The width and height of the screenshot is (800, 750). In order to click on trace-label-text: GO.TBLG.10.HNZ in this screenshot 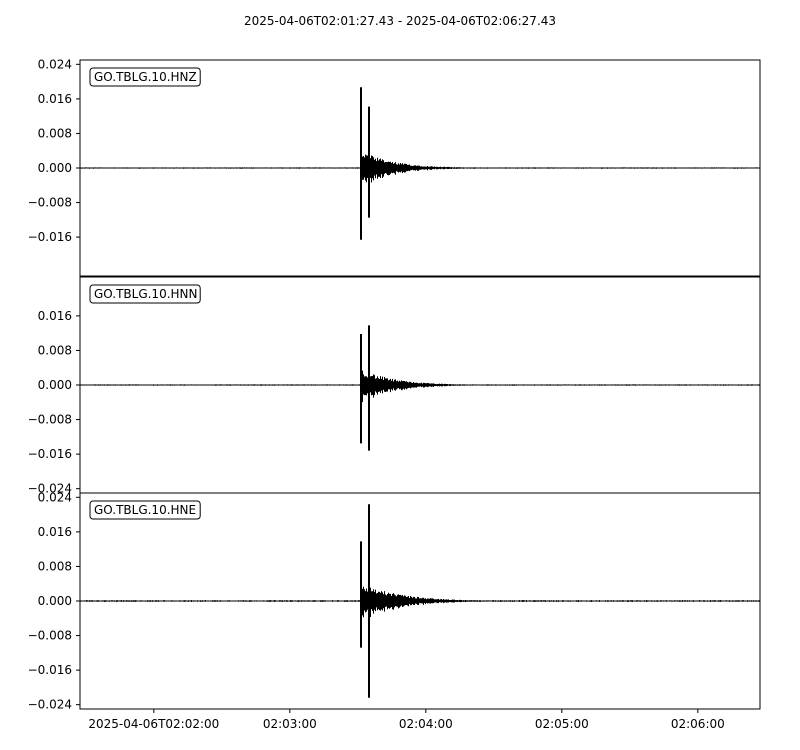, I will do `click(145, 77)`.